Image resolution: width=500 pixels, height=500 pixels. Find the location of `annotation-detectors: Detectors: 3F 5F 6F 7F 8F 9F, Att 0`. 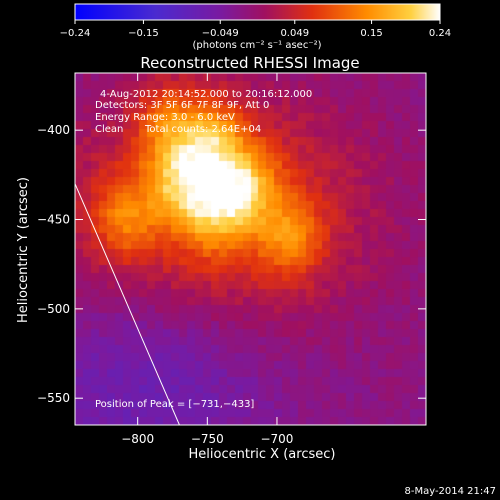

annotation-detectors: Detectors: 3F 5F 6F 7F 8F 9F, Att 0 is located at coordinates (182, 105).